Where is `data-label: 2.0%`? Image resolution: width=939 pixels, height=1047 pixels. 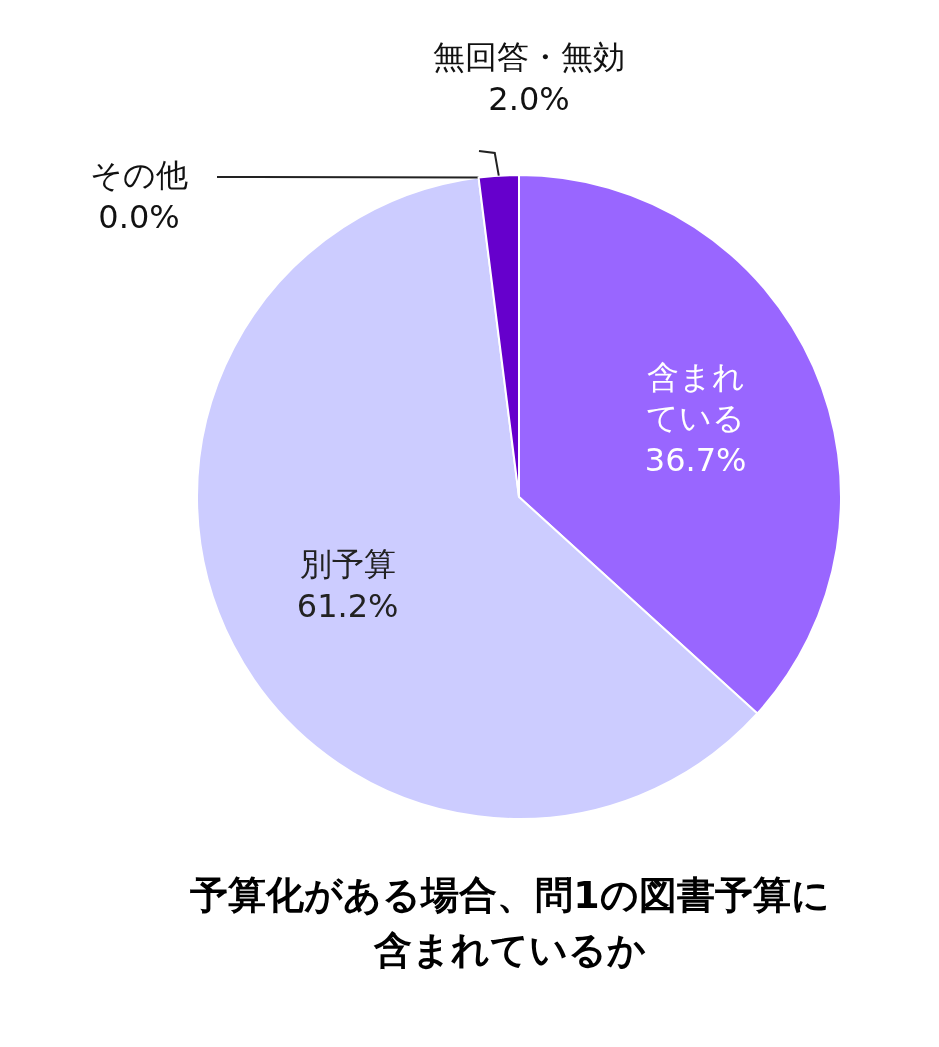 data-label: 2.0% is located at coordinates (529, 99).